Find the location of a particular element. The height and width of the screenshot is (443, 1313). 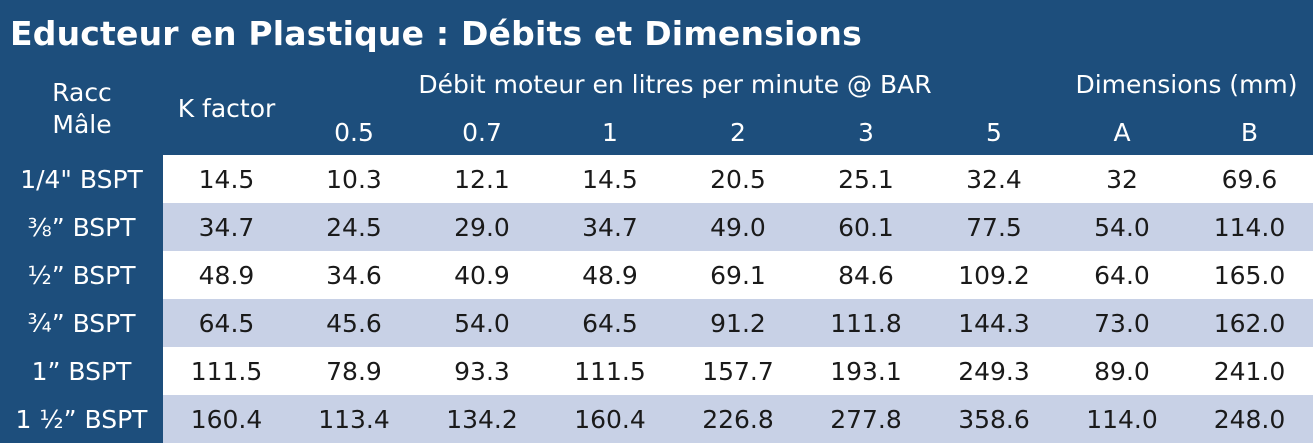

header-racc-line2: Mâle is located at coordinates (82, 124).